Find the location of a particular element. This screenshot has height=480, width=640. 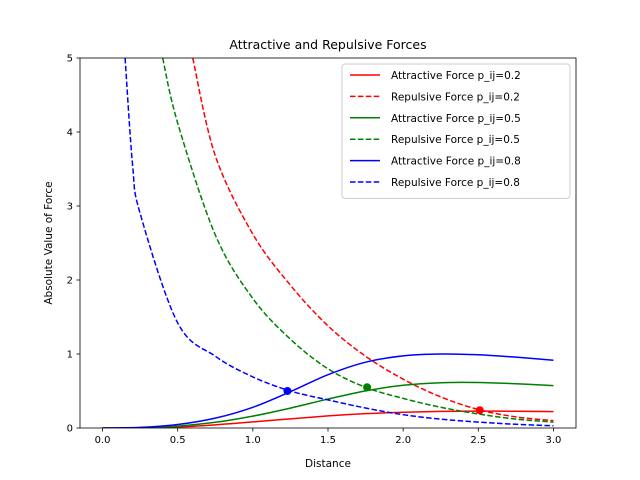

x-tick-label: 2.0 is located at coordinates (403, 440).